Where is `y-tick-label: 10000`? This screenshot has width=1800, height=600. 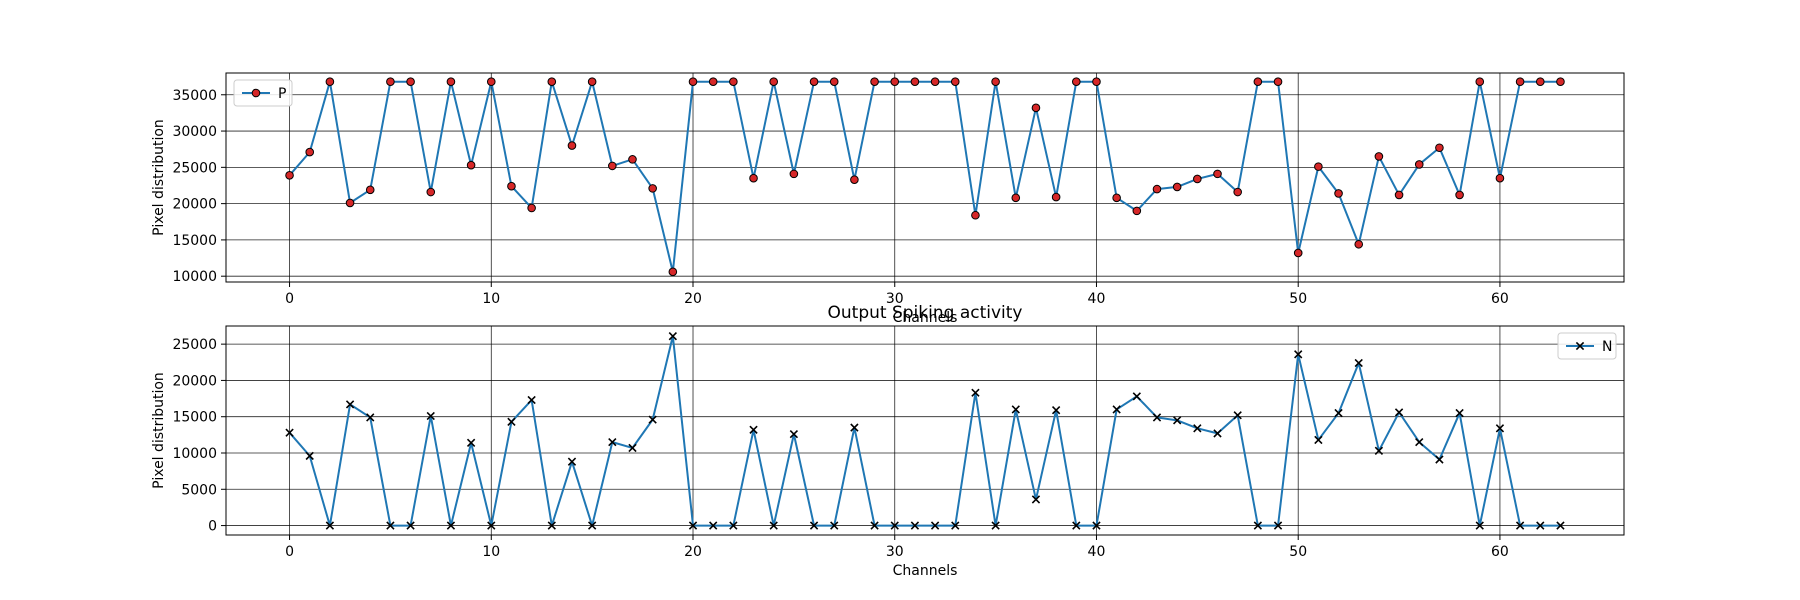
y-tick-label: 10000 is located at coordinates (194, 454).